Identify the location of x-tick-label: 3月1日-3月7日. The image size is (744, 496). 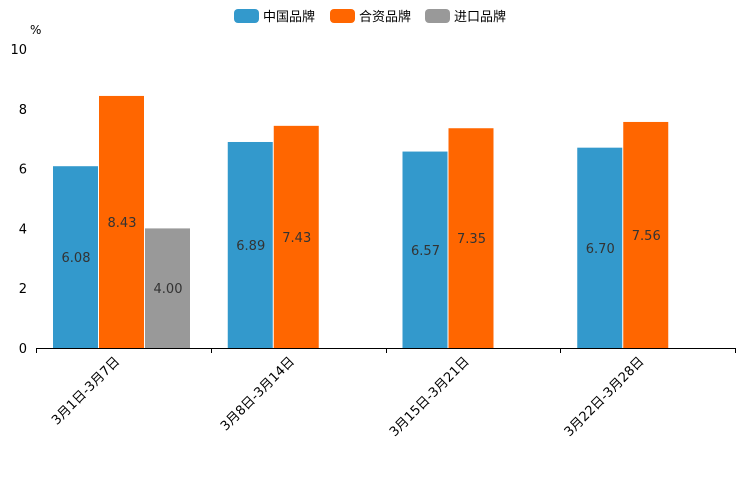
(86, 391).